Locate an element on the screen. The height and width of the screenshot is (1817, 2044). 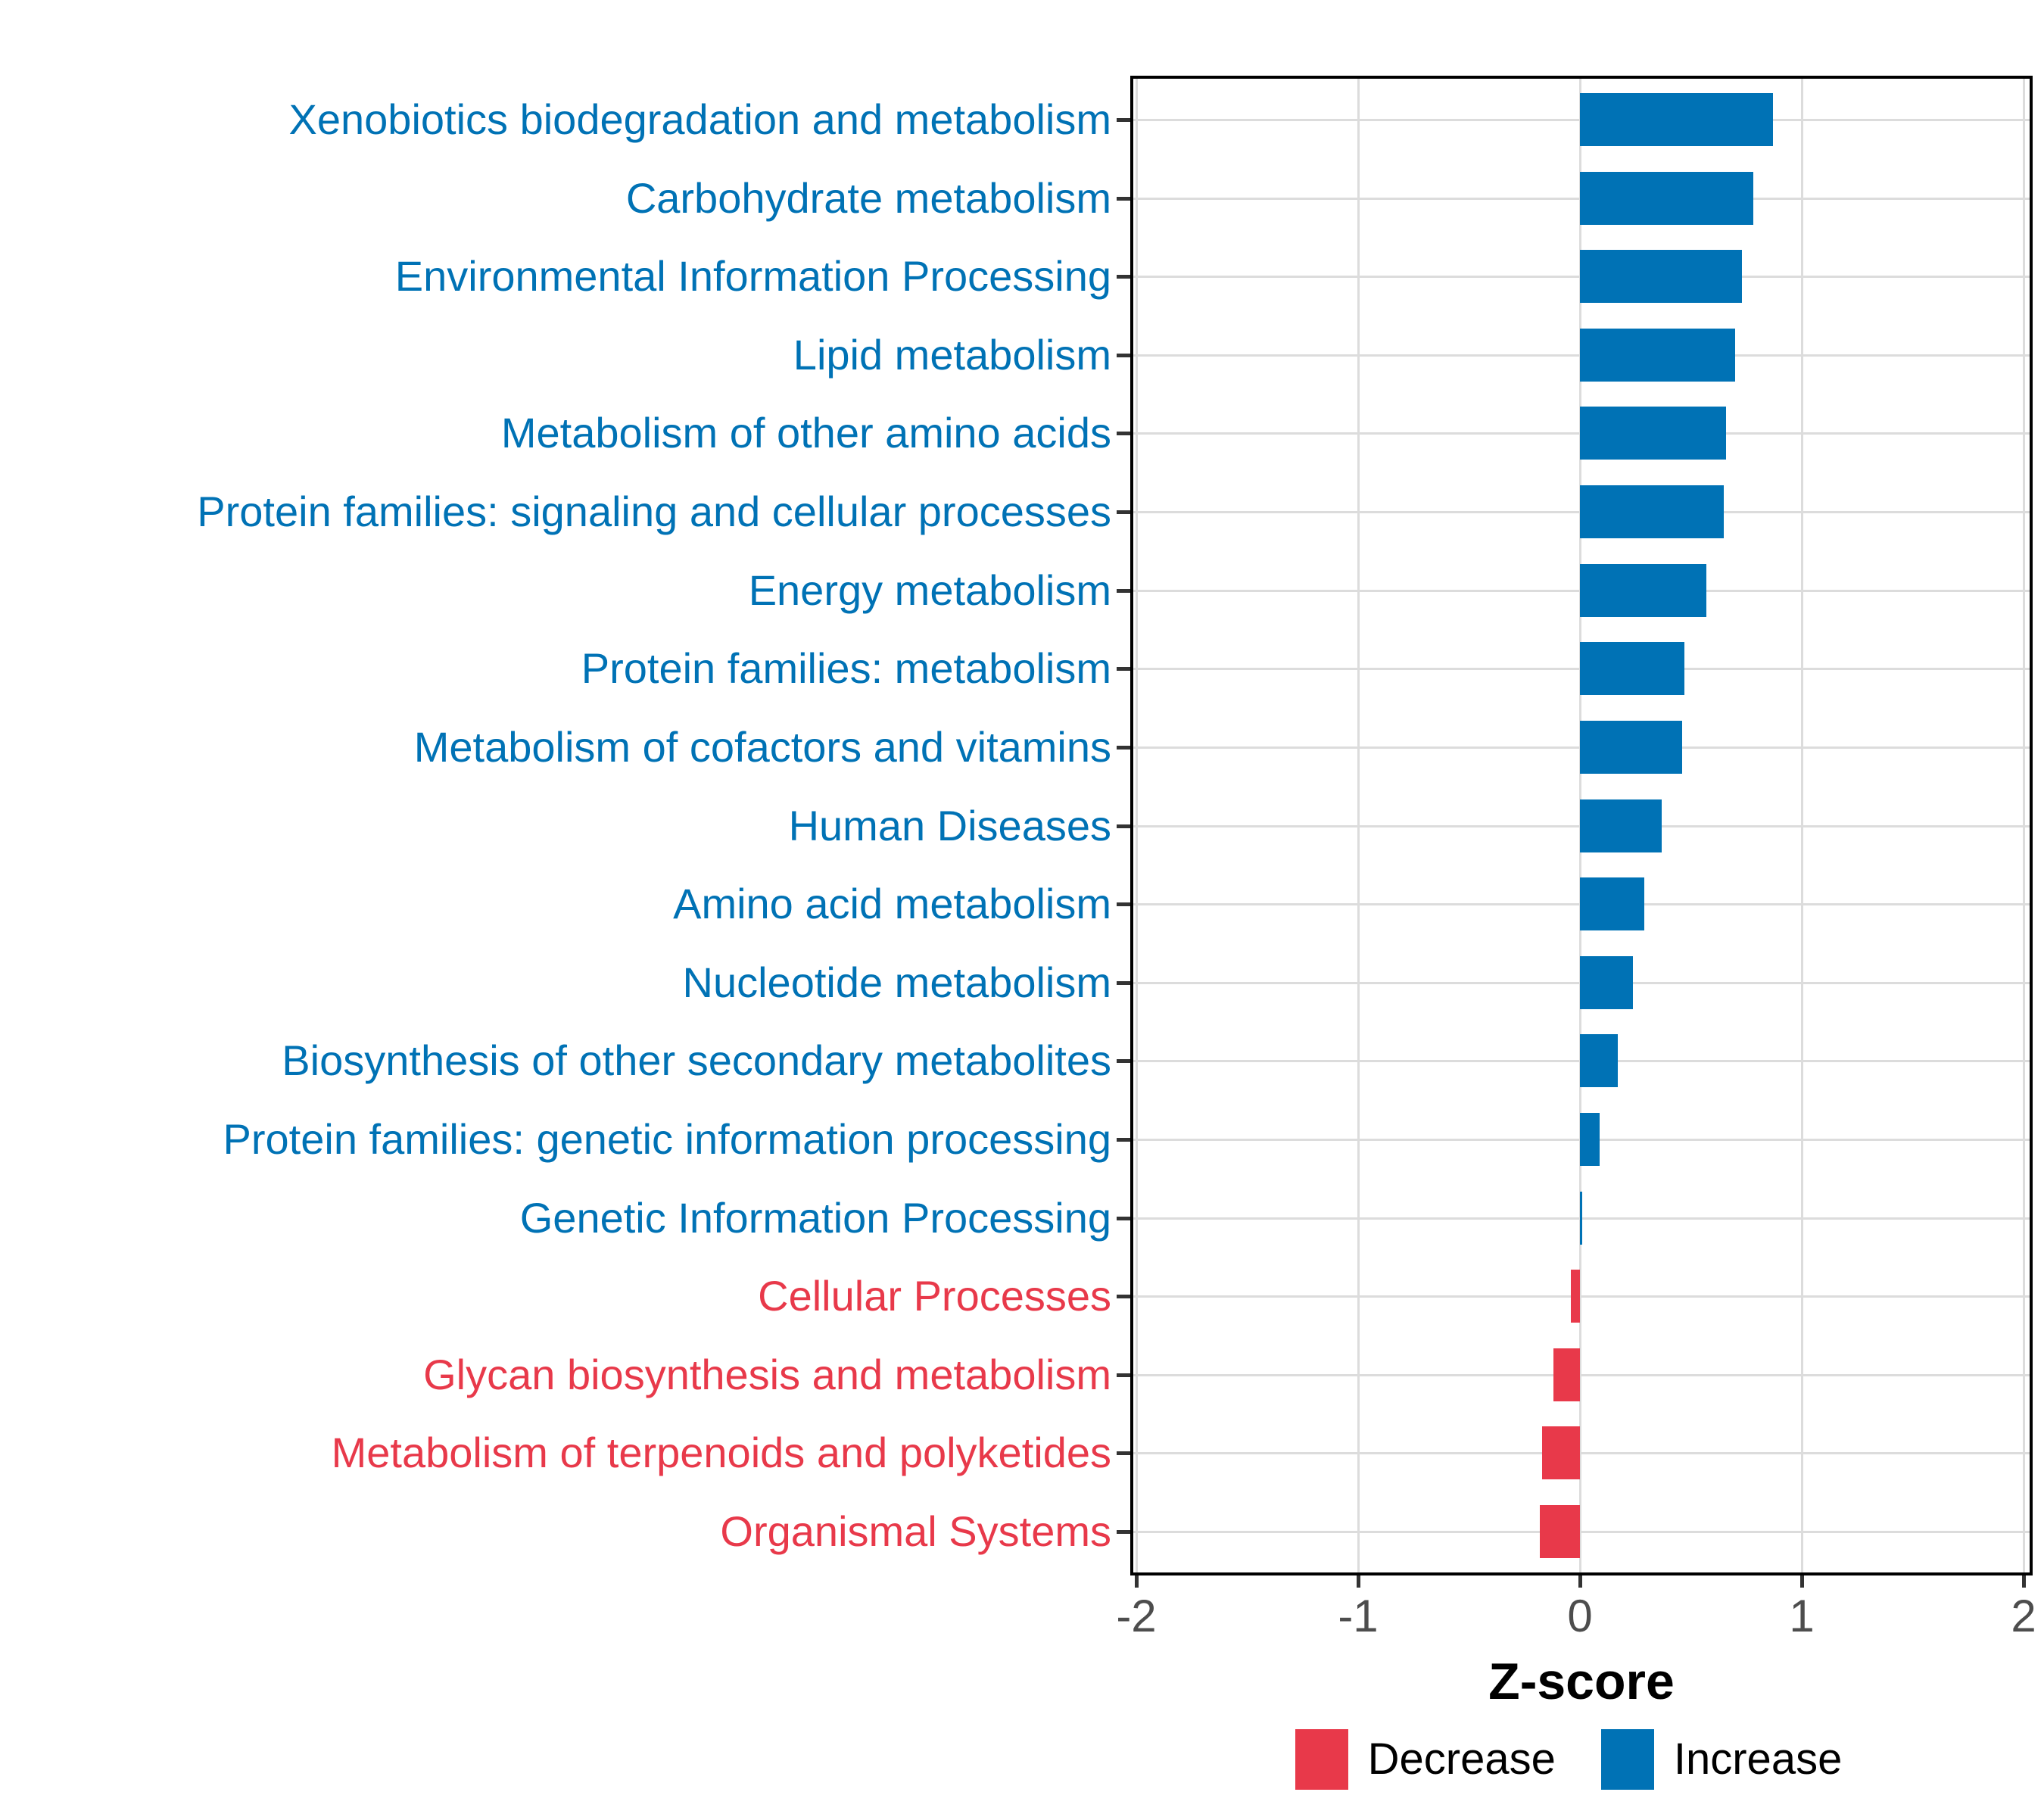
category-label: Protein families: metabolism is located at coordinates (846, 668).